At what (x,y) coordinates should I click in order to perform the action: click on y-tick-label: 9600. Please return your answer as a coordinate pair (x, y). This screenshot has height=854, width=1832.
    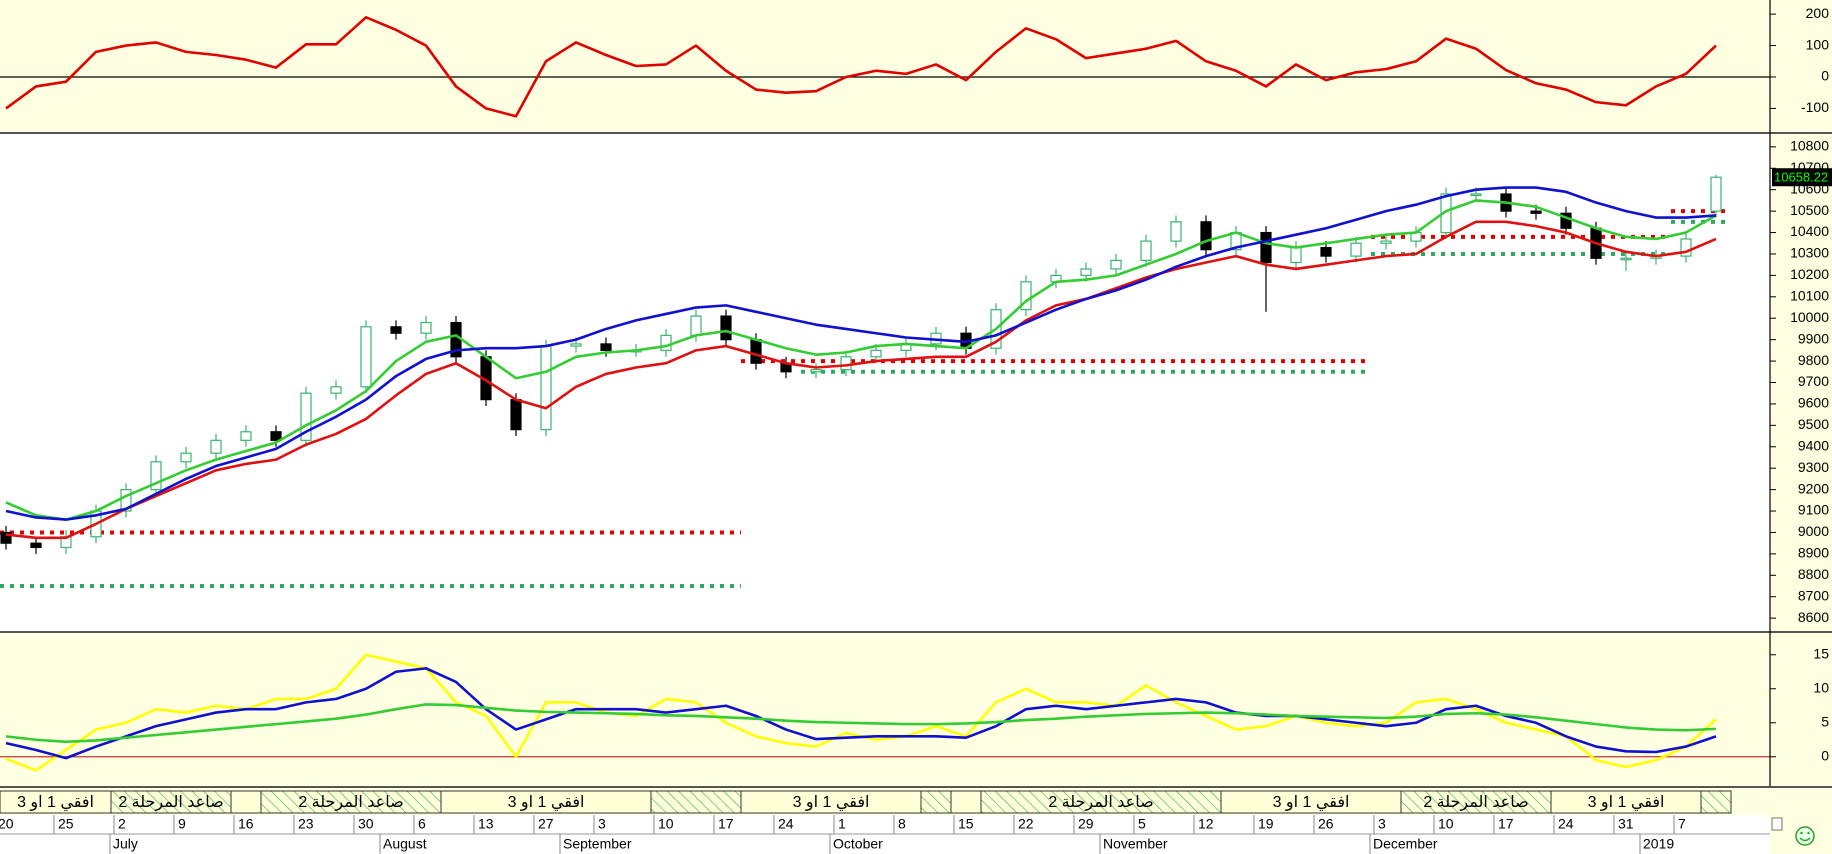
    Looking at the image, I should click on (1813, 403).